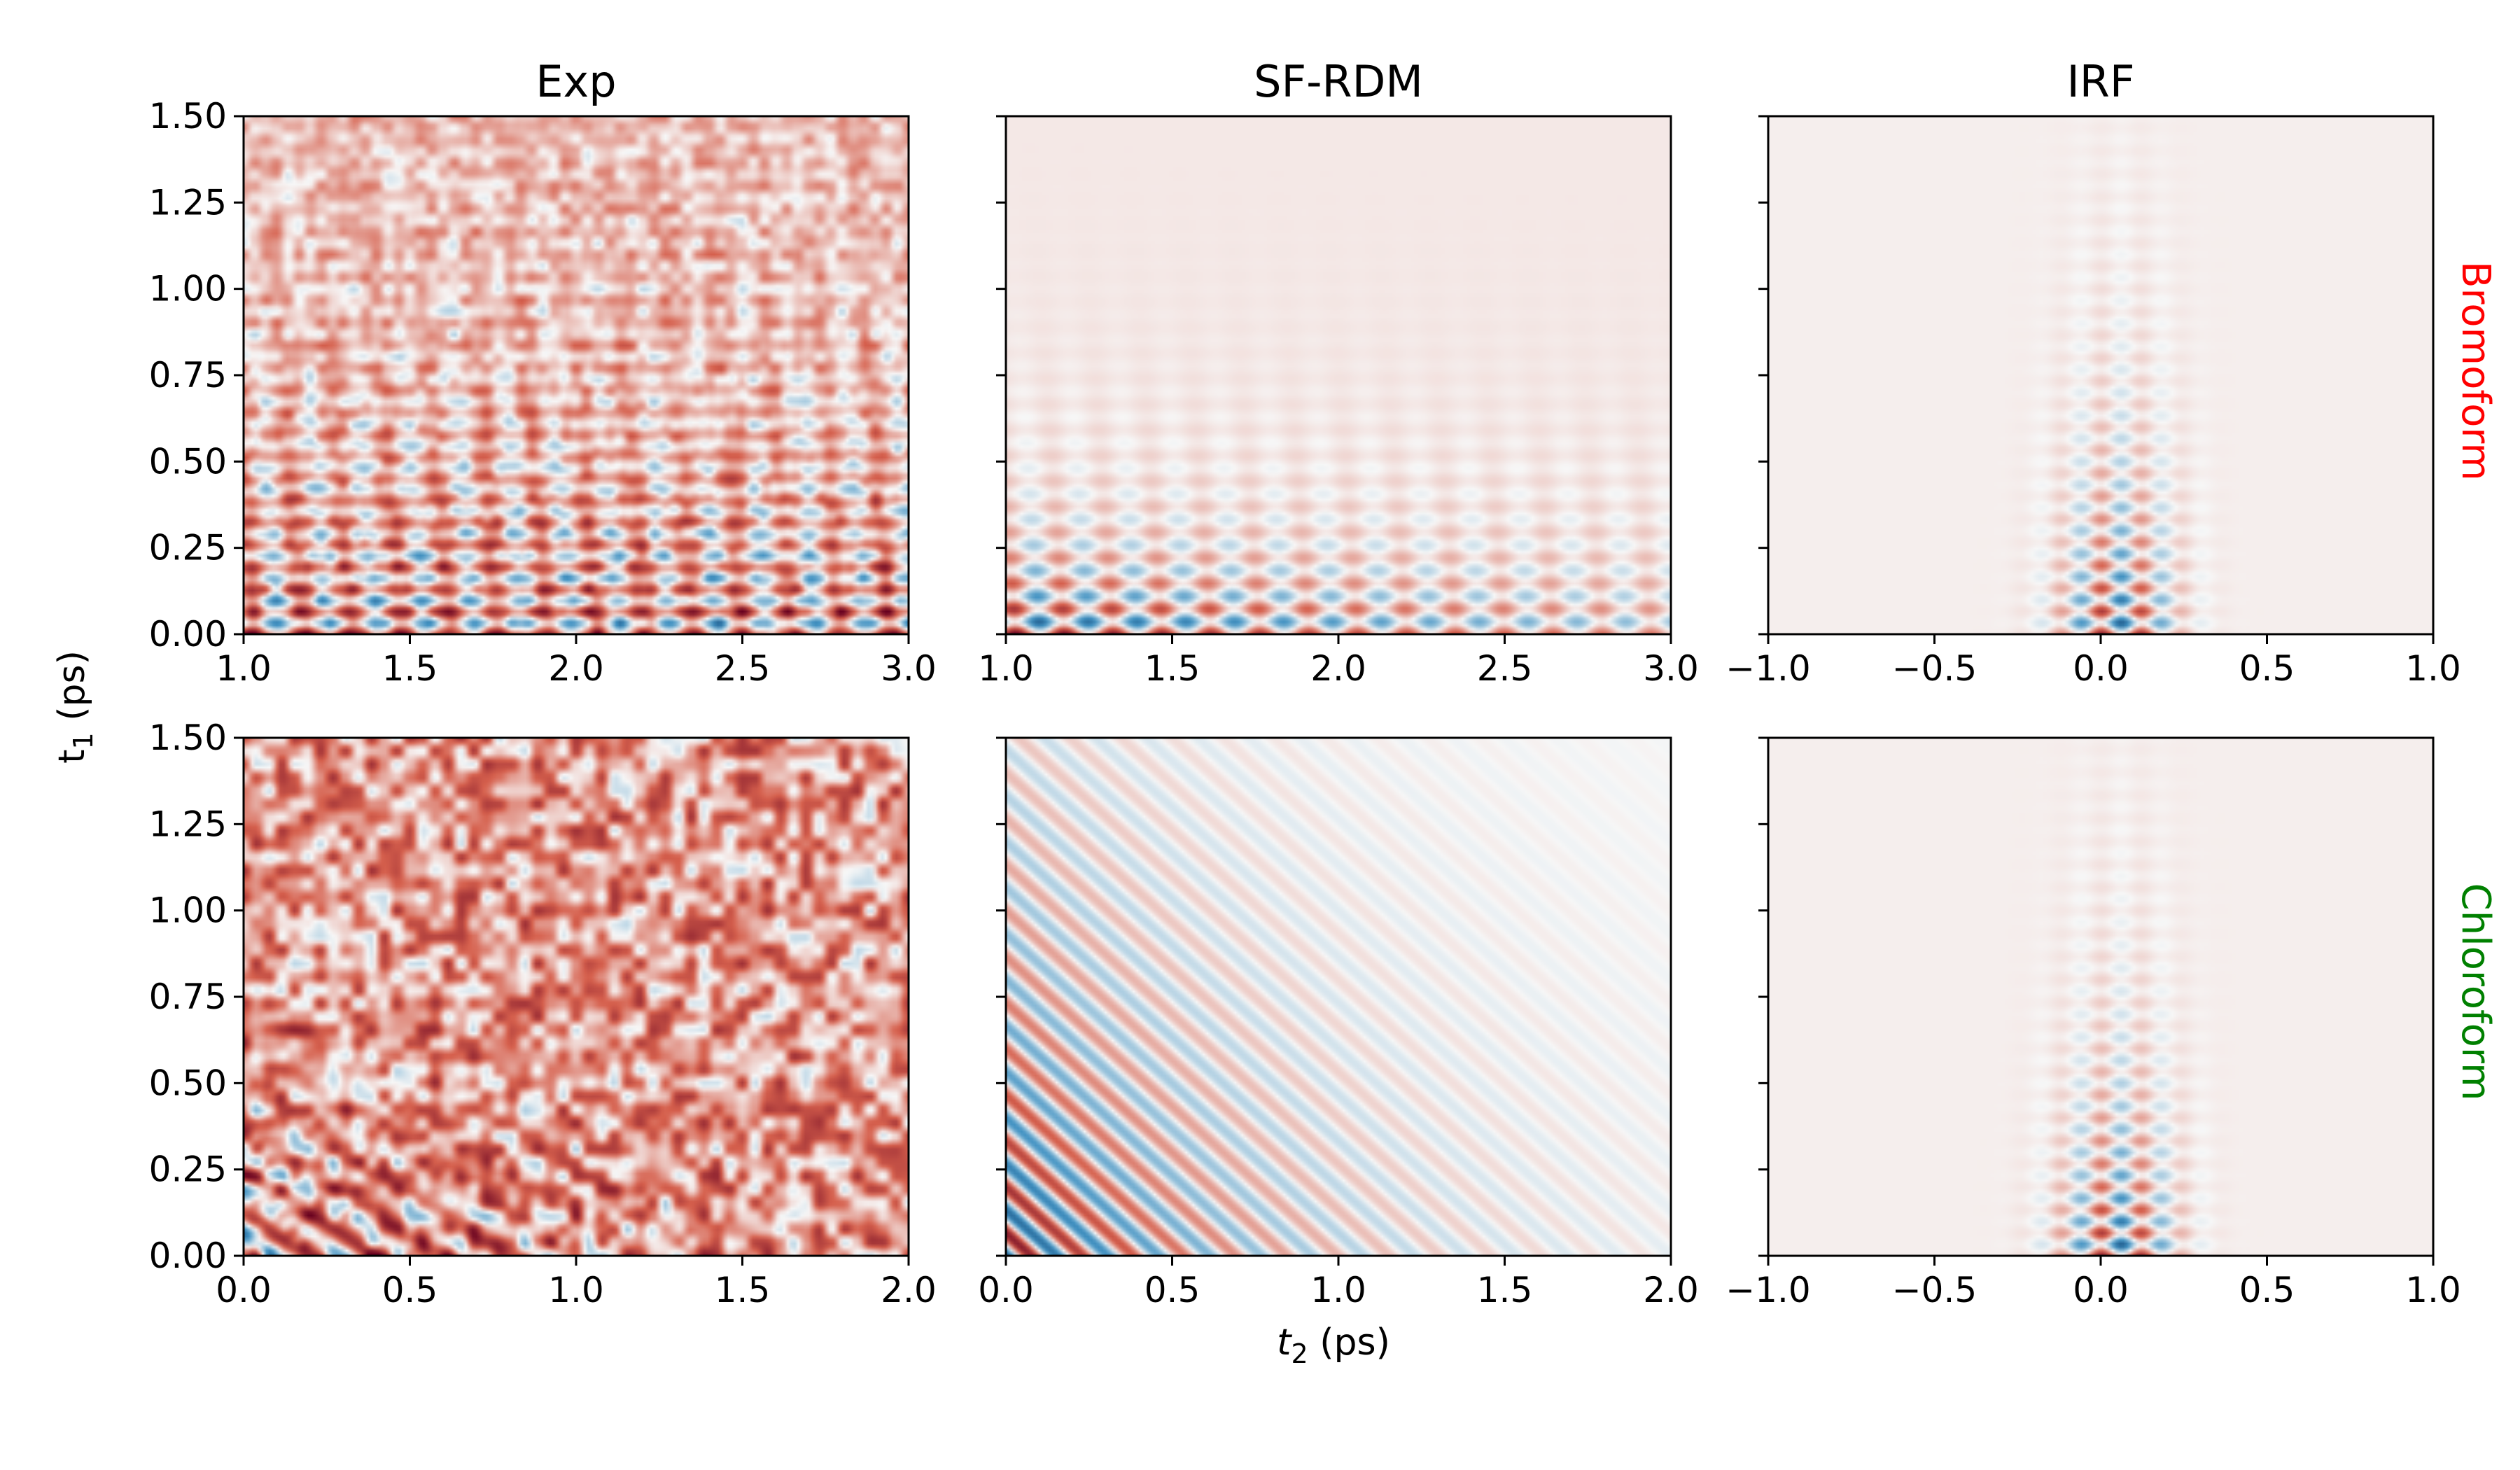 This screenshot has width=2520, height=1470. What do you see at coordinates (72, 691) in the screenshot?
I see `y-axis-label-unit: (ps)` at bounding box center [72, 691].